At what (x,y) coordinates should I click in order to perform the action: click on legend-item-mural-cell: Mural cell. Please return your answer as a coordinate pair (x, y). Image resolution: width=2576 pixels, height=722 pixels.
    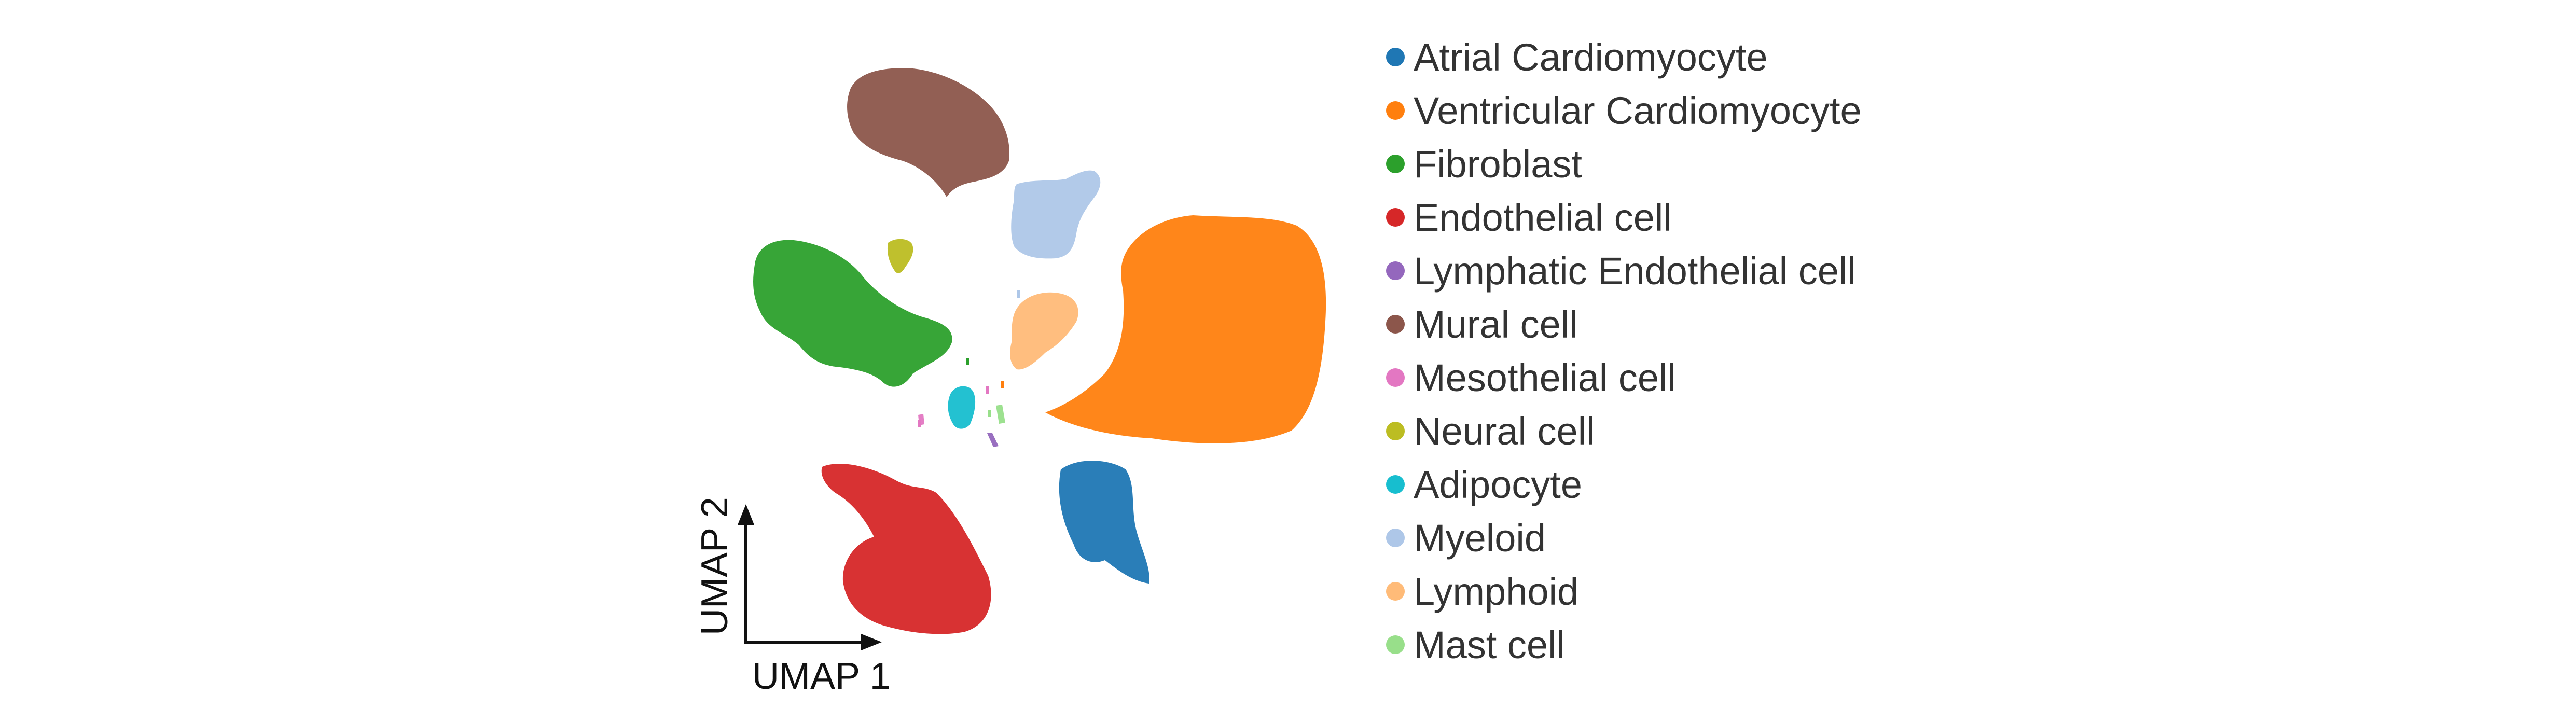
    Looking at the image, I should click on (1482, 324).